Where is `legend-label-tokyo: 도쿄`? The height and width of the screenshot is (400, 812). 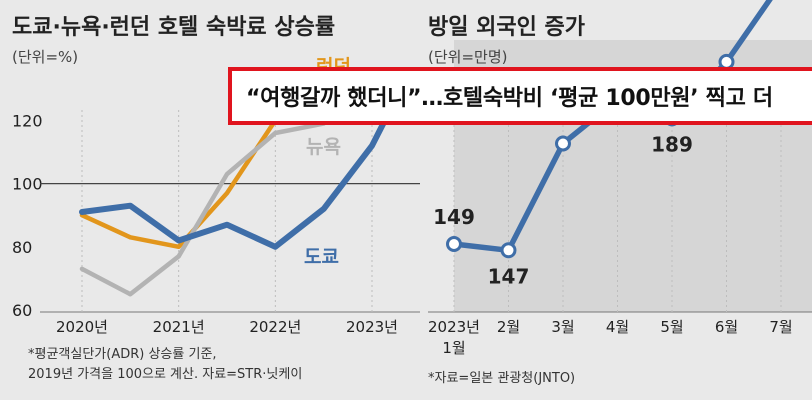
legend-label-tokyo: 도쿄 is located at coordinates (321, 257).